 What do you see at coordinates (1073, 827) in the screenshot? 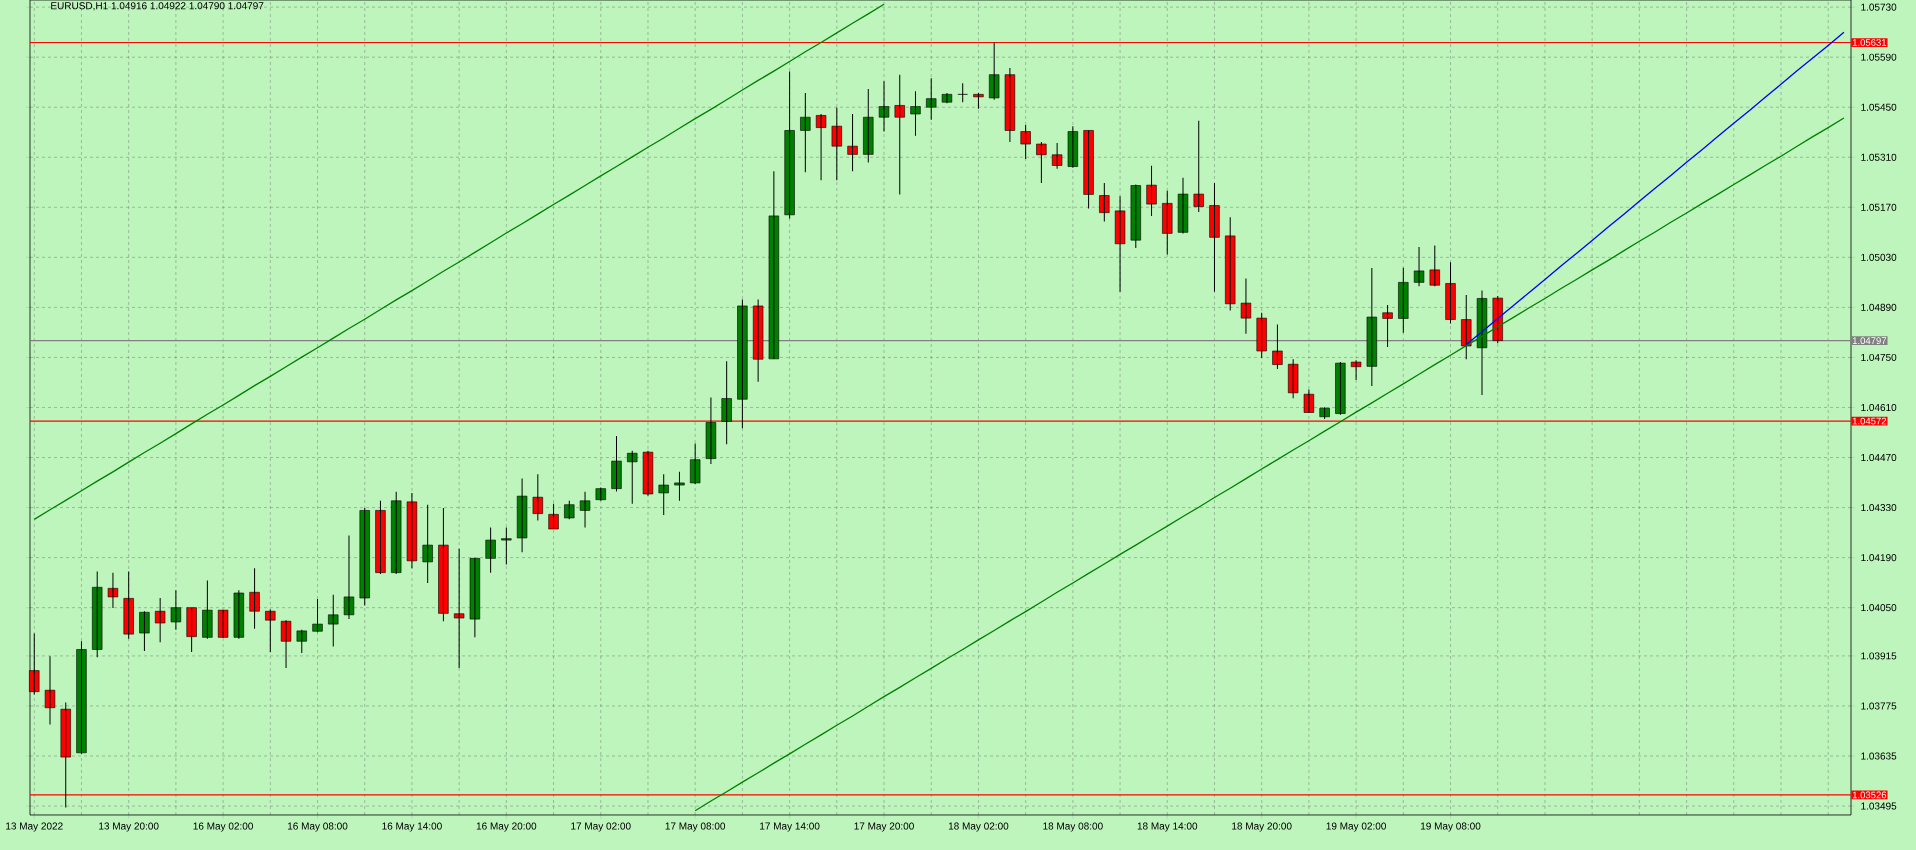
I see `x-tick-label: 18 May 08:00` at bounding box center [1073, 827].